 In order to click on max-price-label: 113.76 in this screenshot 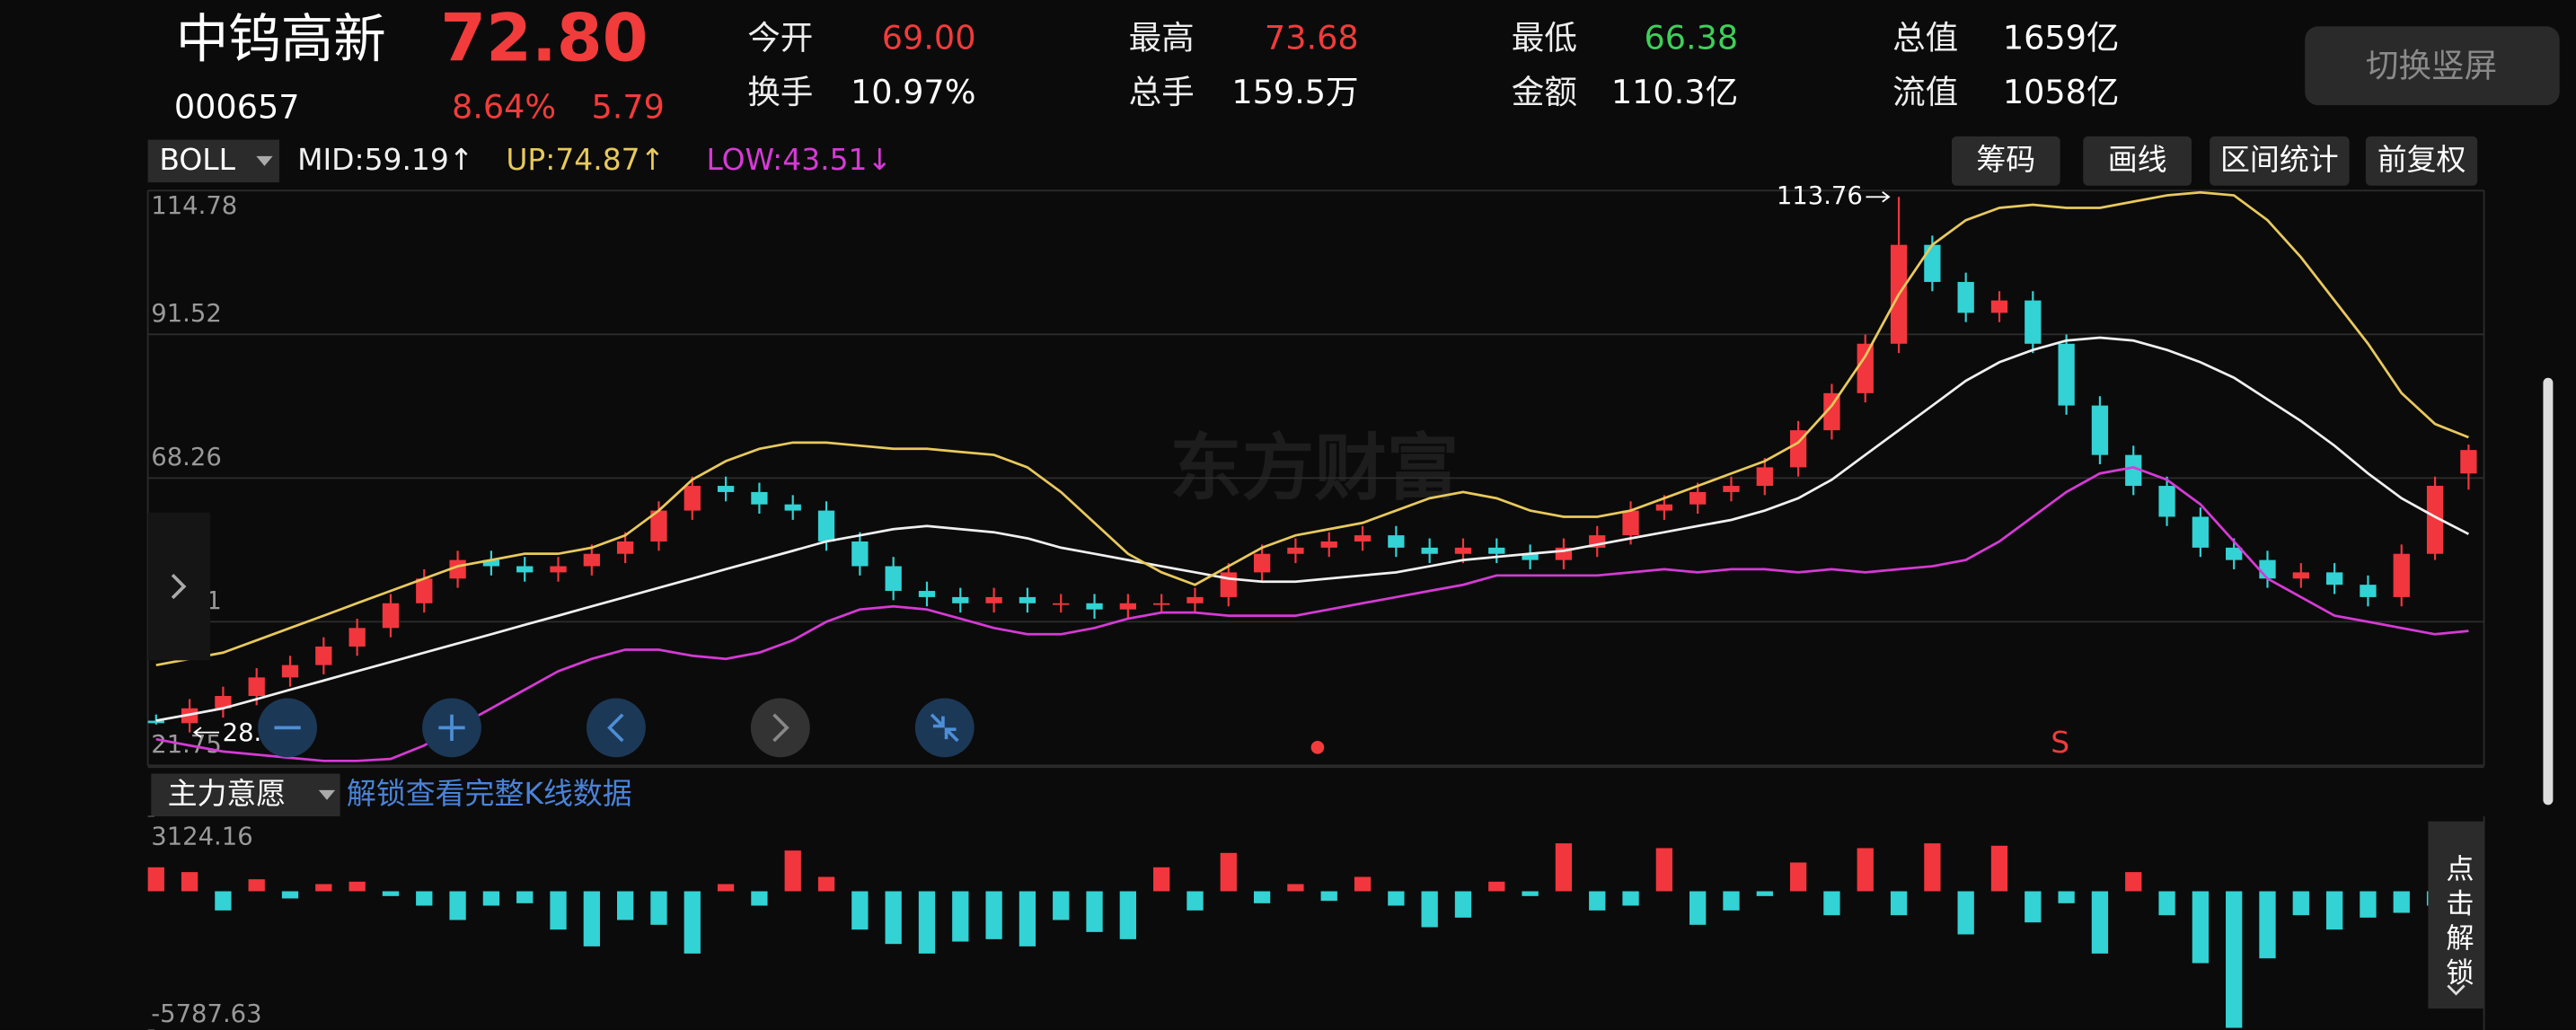, I will do `click(1820, 196)`.